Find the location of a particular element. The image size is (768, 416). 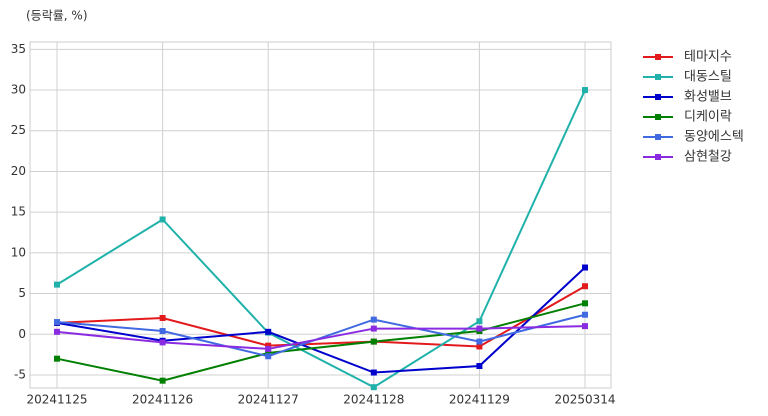

legend-label: 화성밸브 is located at coordinates (708, 97).